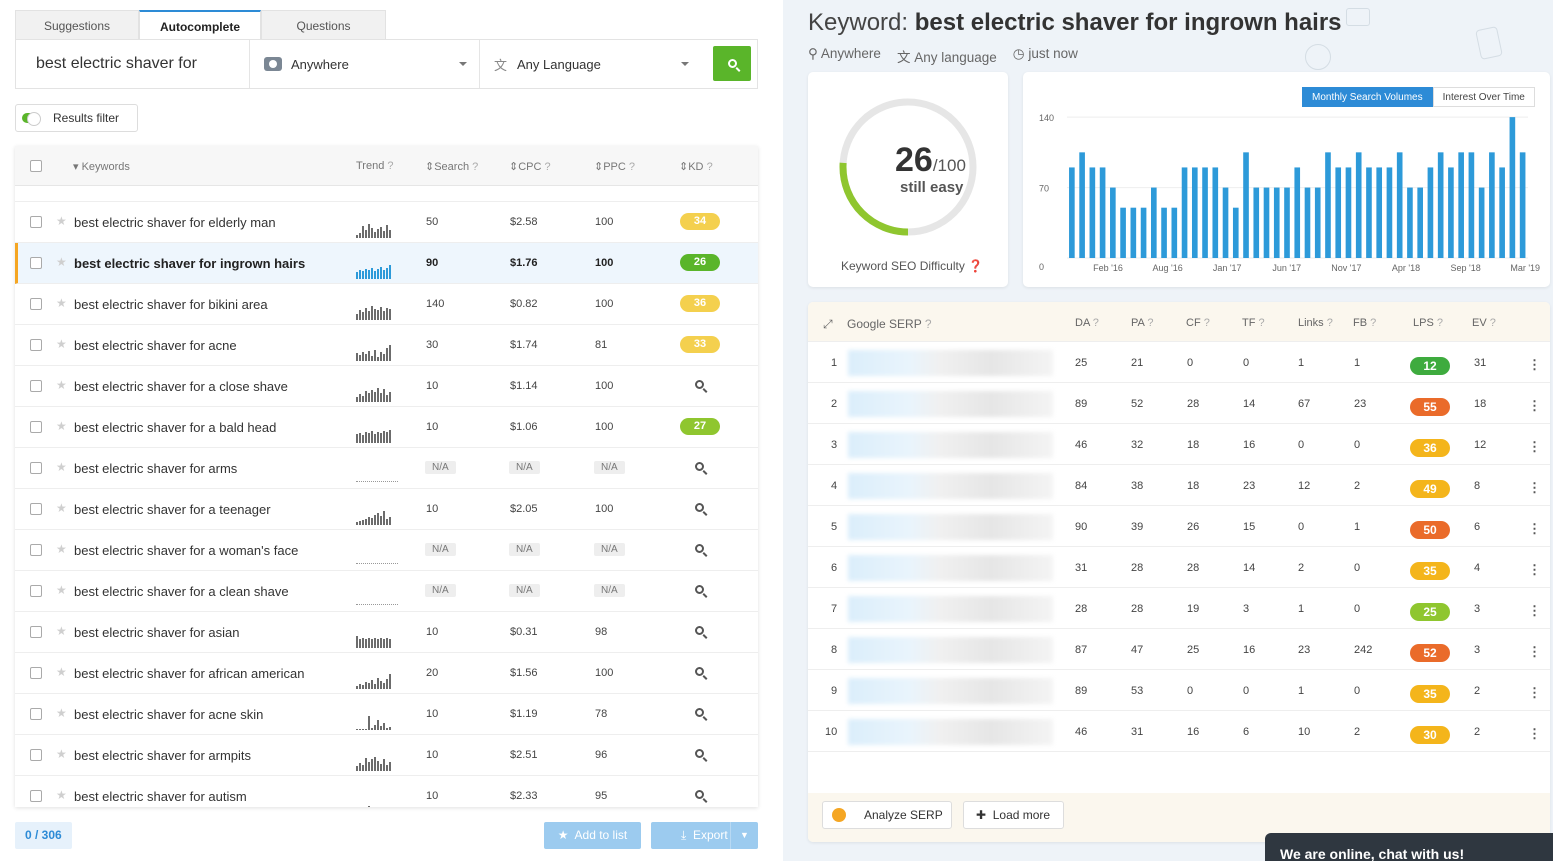  Describe the element at coordinates (386, 468) in the screenshot. I see `table-row: ★ best electric shaver for arms N/A N/A N/A` at that location.